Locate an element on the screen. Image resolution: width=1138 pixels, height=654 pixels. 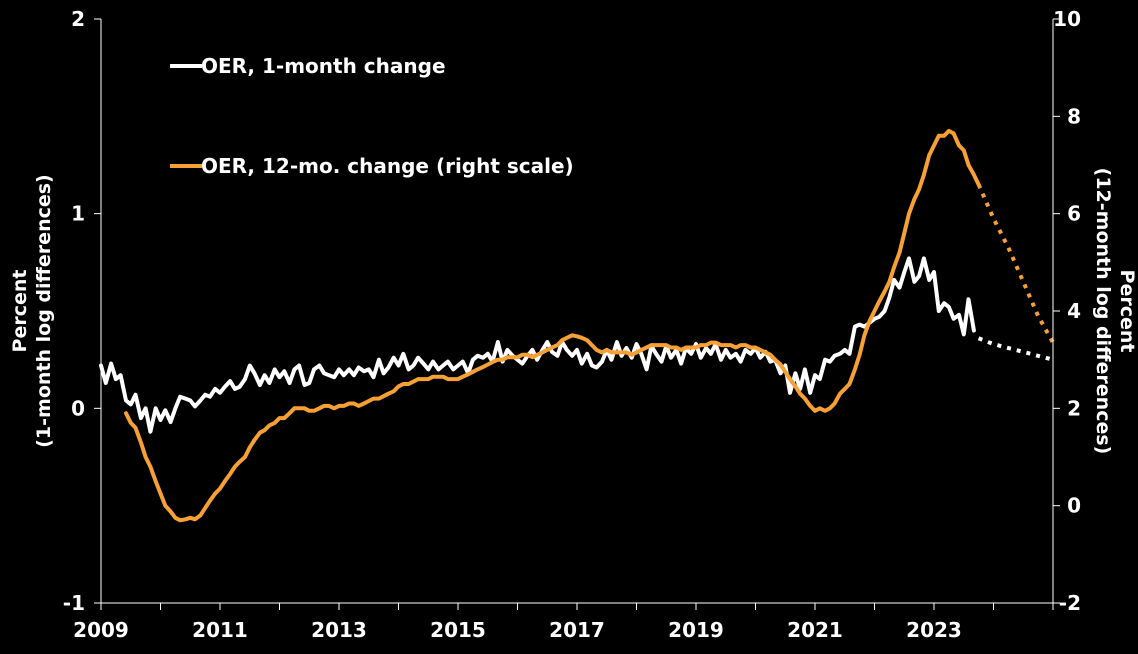
left-axis-title-line1: Percent is located at coordinates (20, 311).